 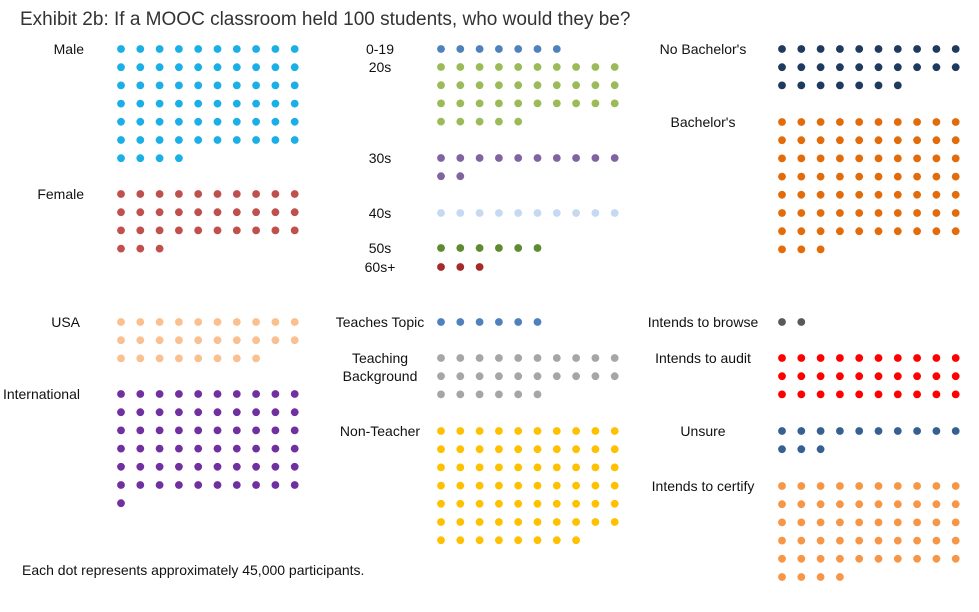 What do you see at coordinates (703, 49) in the screenshot?
I see `category-label: No Bachelor's` at bounding box center [703, 49].